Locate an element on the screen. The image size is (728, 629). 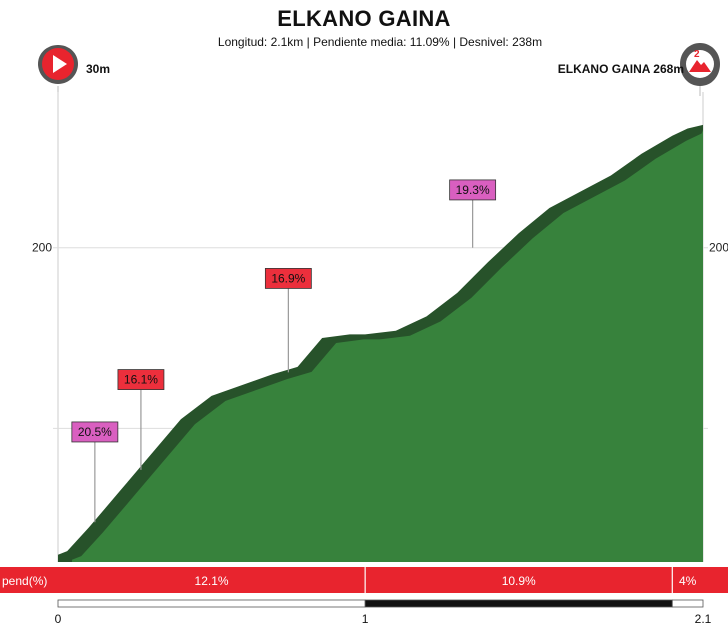
marker-layer: 30m 2 ELKANO GAINA 268m is located at coordinates (379, 69).